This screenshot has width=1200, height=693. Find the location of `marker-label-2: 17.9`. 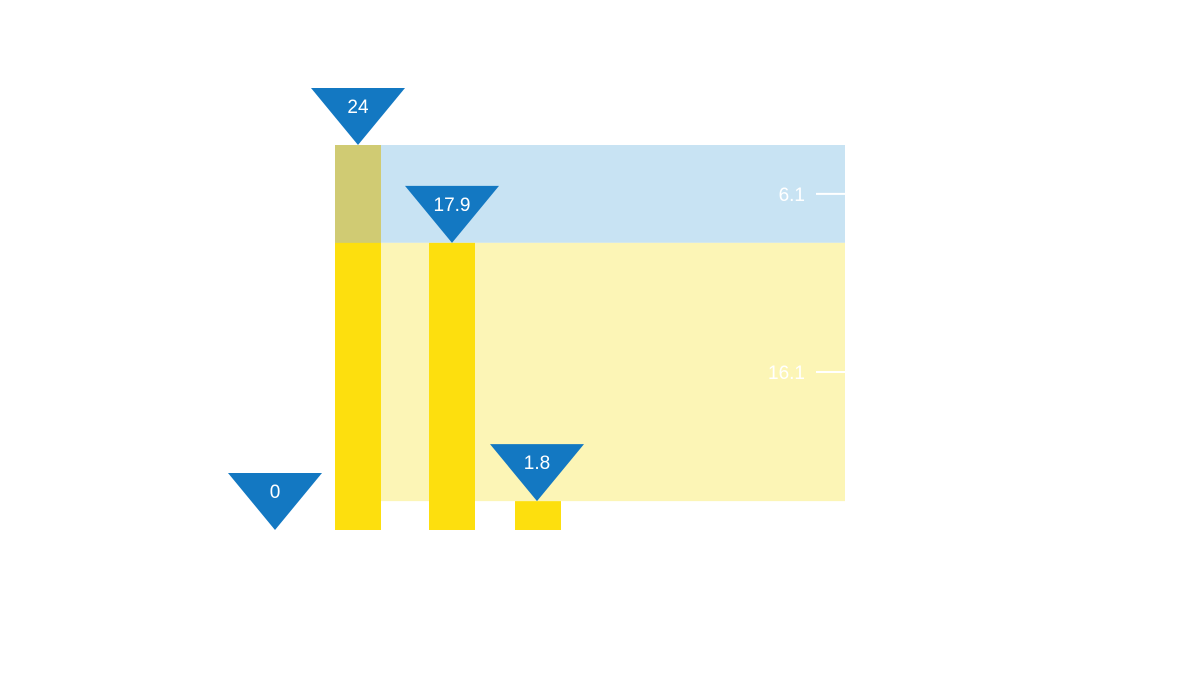

marker-label-2: 17.9 is located at coordinates (452, 205).